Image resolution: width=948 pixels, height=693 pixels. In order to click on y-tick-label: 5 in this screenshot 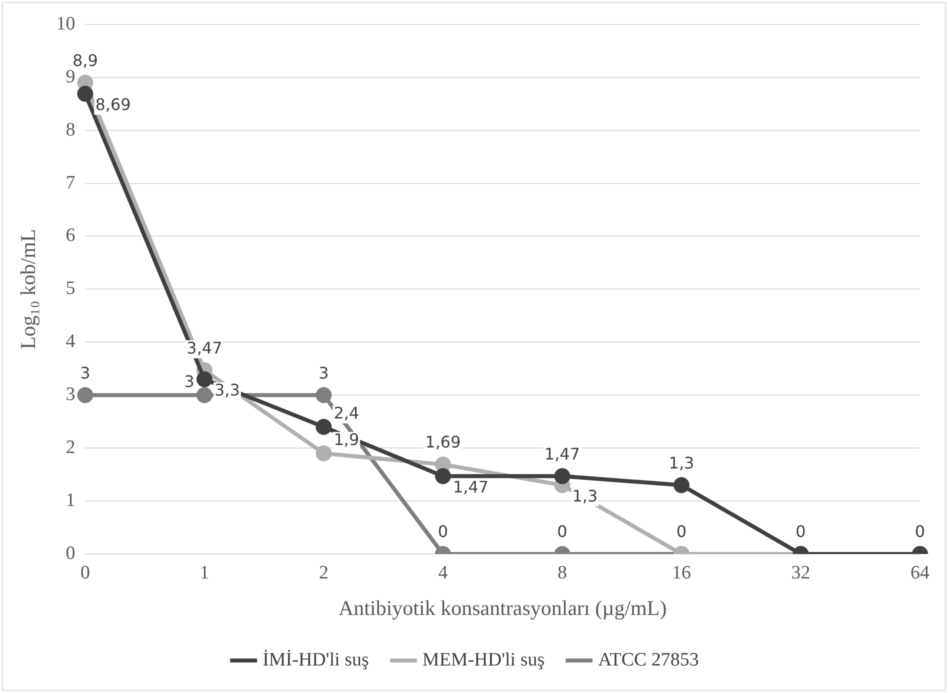, I will do `click(71, 289)`.